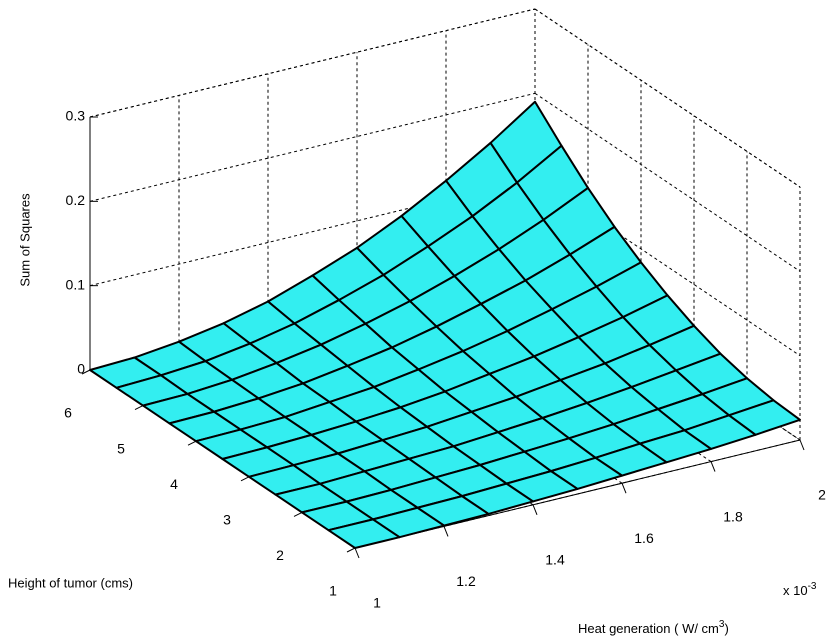 This screenshot has height=643, width=835. I want to click on y-tick-label: 1, so click(333, 591).